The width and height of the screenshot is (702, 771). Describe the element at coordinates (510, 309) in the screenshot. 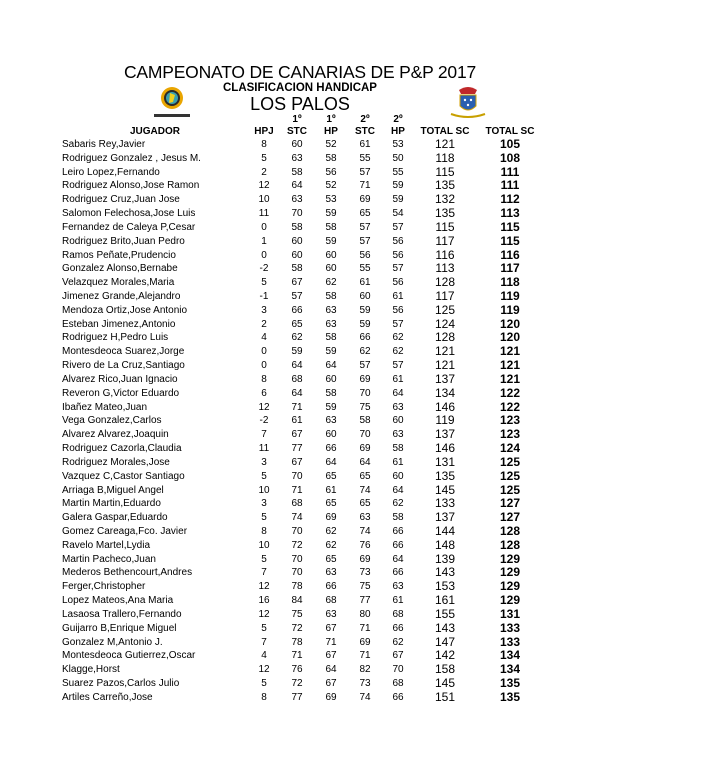

I see `cell-total-sc-handicap: 119` at that location.